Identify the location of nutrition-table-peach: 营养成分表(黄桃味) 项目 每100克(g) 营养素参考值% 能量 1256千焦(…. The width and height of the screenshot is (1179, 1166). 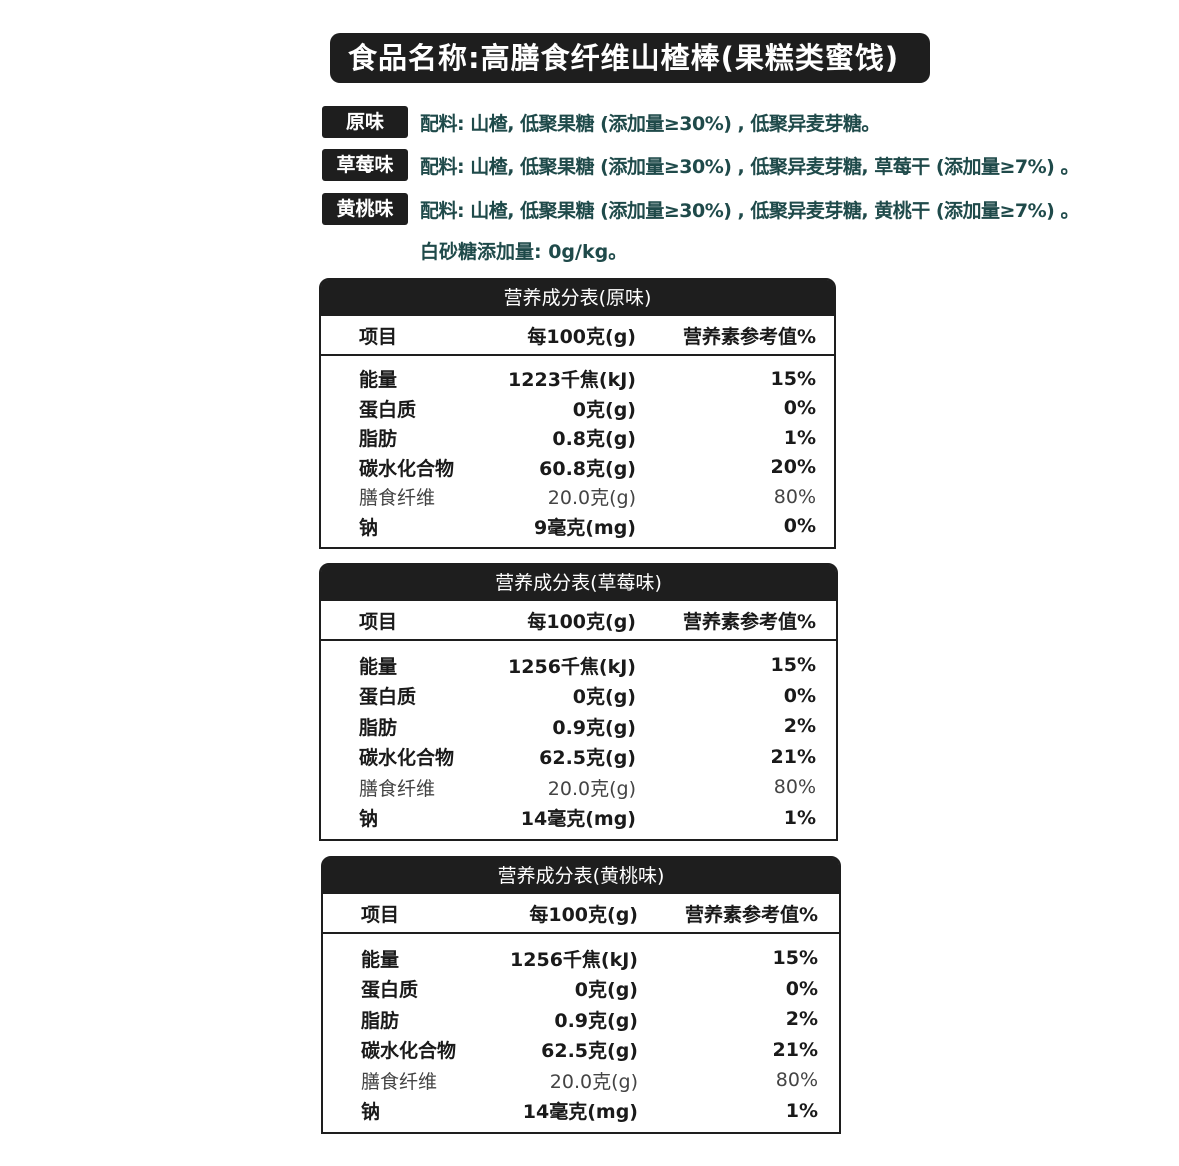
(581, 995).